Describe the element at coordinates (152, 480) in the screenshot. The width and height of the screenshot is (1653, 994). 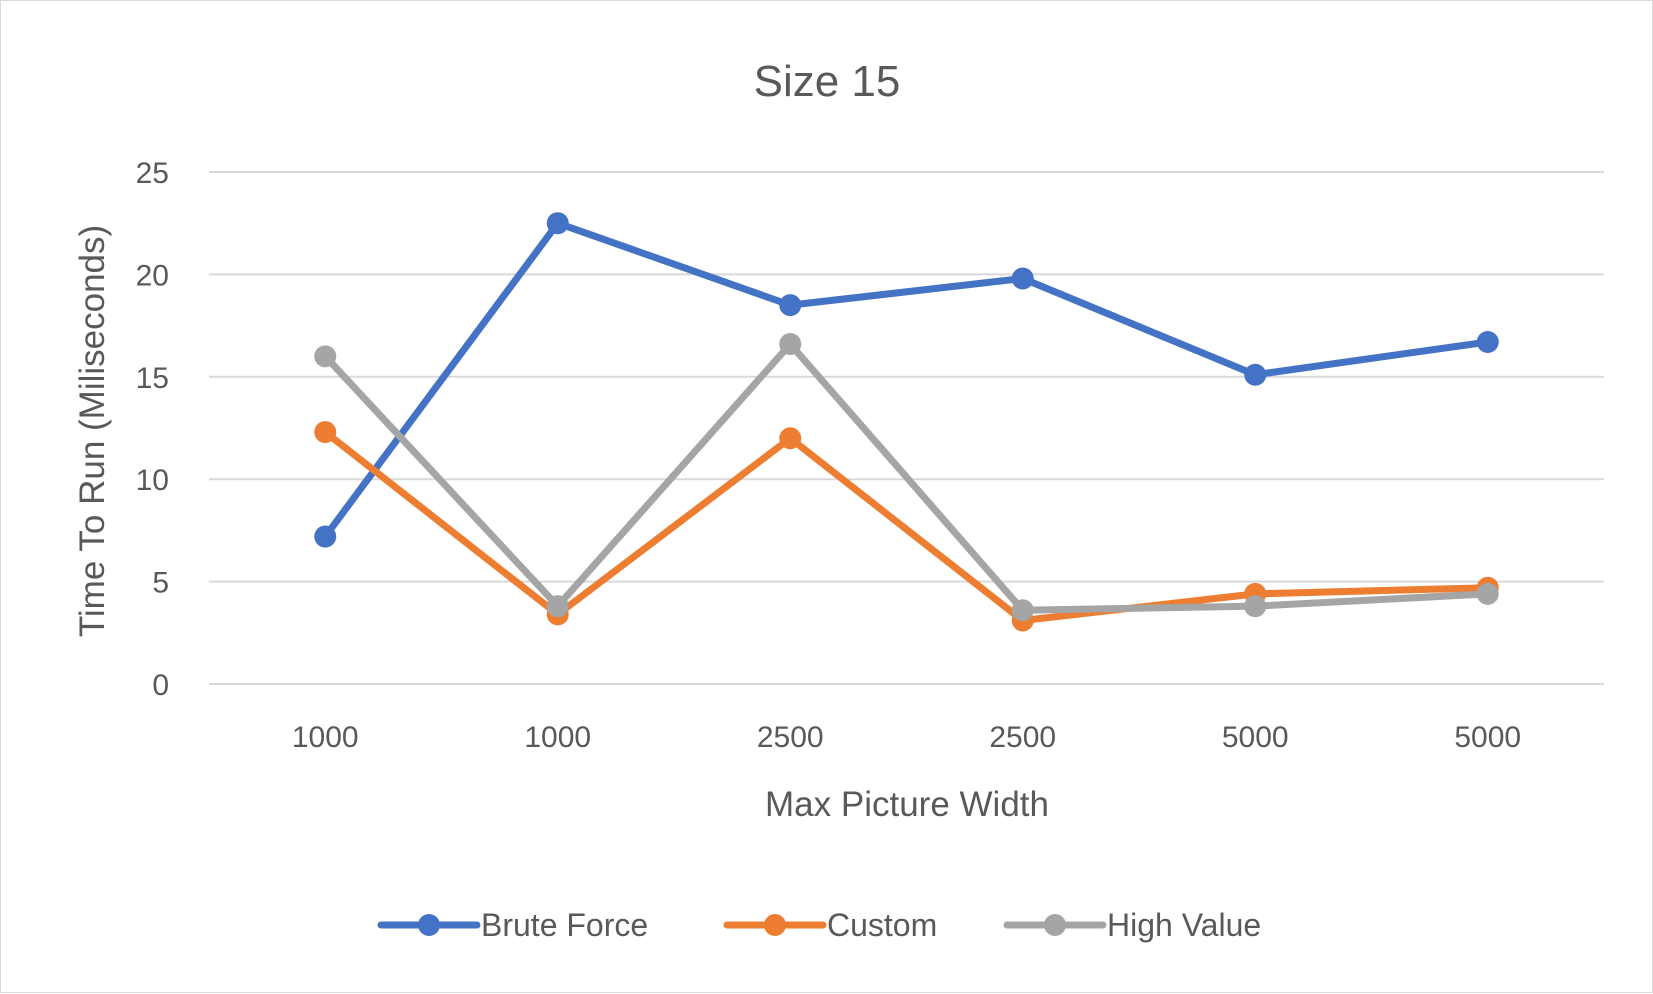
I see `y-tick-label: 10` at that location.